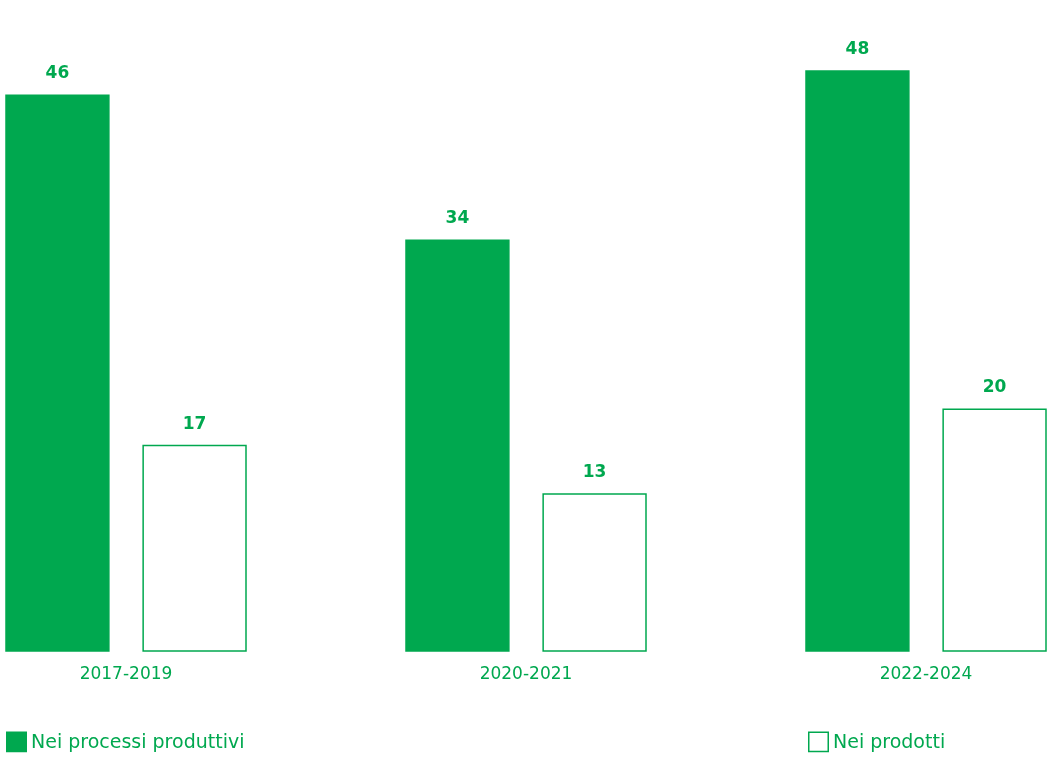  I want to click on x-tick-label: 2017-2019, so click(126, 672).